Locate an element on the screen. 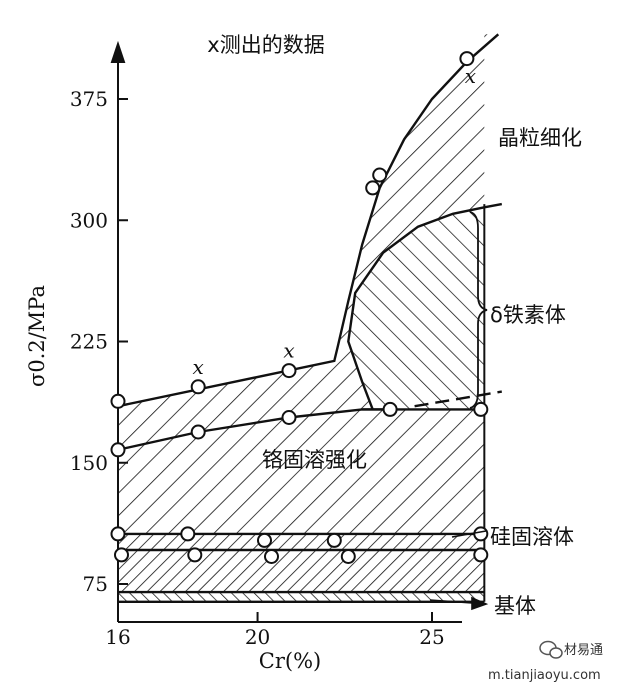  label-matrix: 基体 is located at coordinates (515, 606).